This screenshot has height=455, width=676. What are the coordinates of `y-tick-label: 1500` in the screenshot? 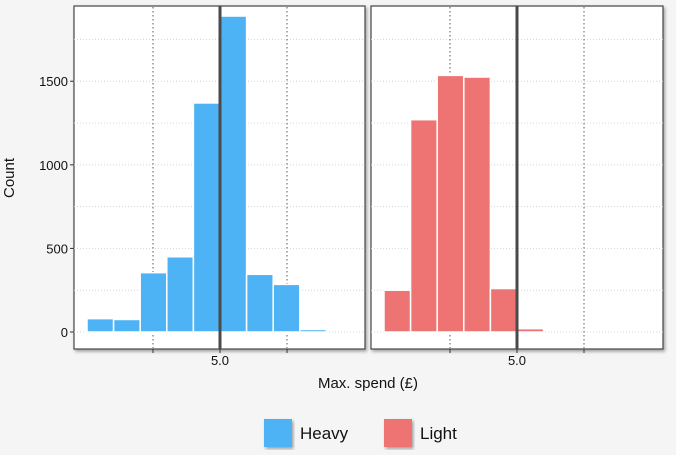 It's located at (53, 81).